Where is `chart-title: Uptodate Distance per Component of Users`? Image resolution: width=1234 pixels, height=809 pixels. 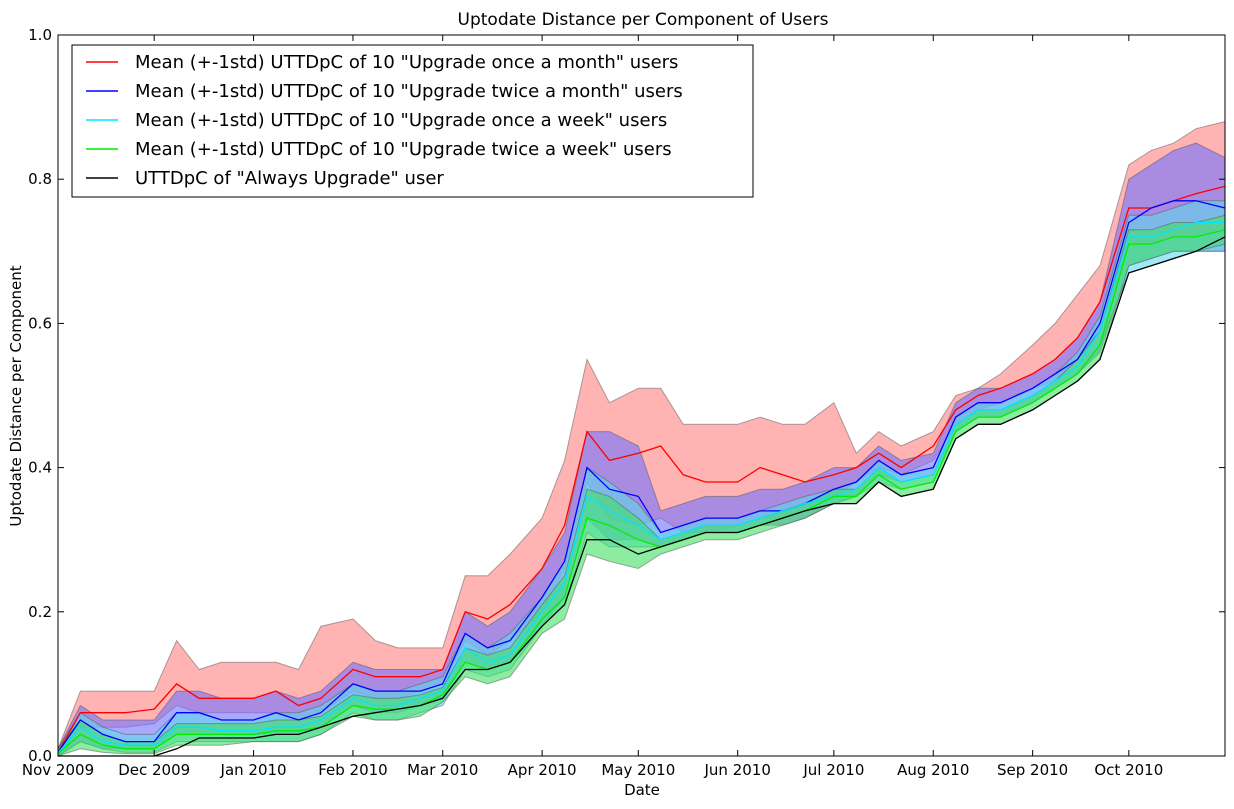
chart-title: Uptodate Distance per Component of Users is located at coordinates (643, 20).